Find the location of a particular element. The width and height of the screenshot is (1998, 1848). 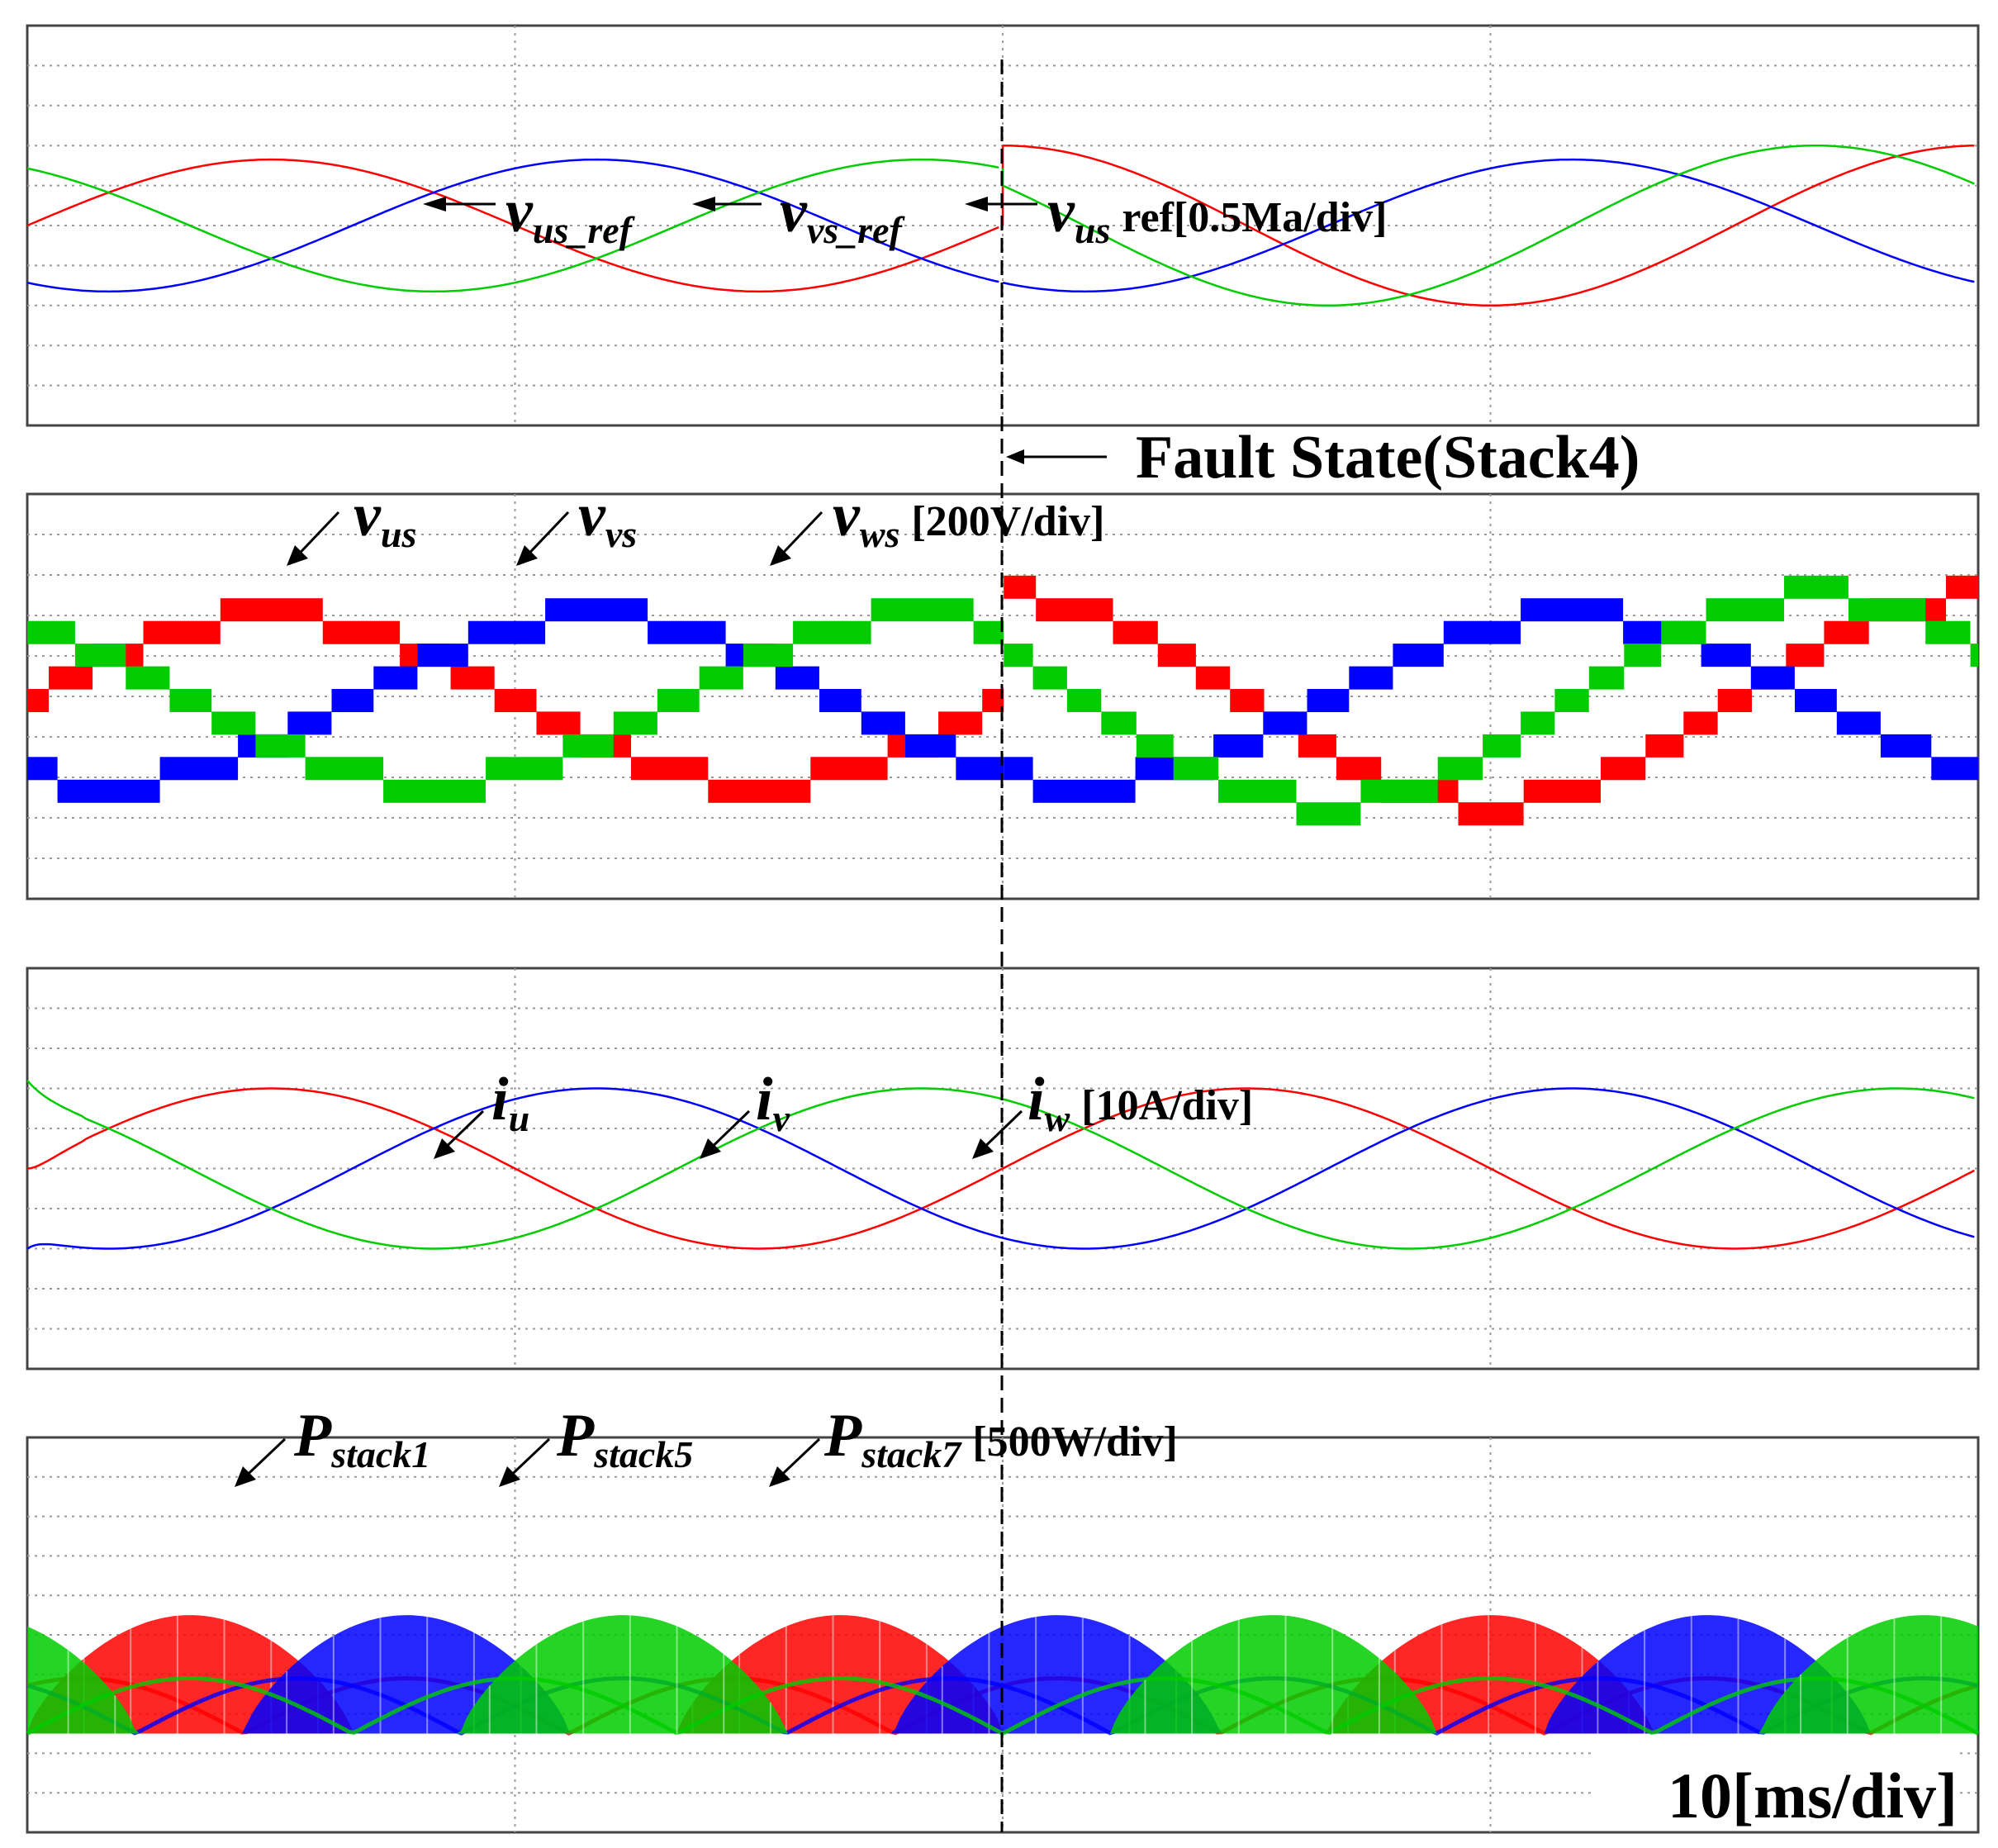

label-vvs-ref: vvs_ref is located at coordinates (842, 214).